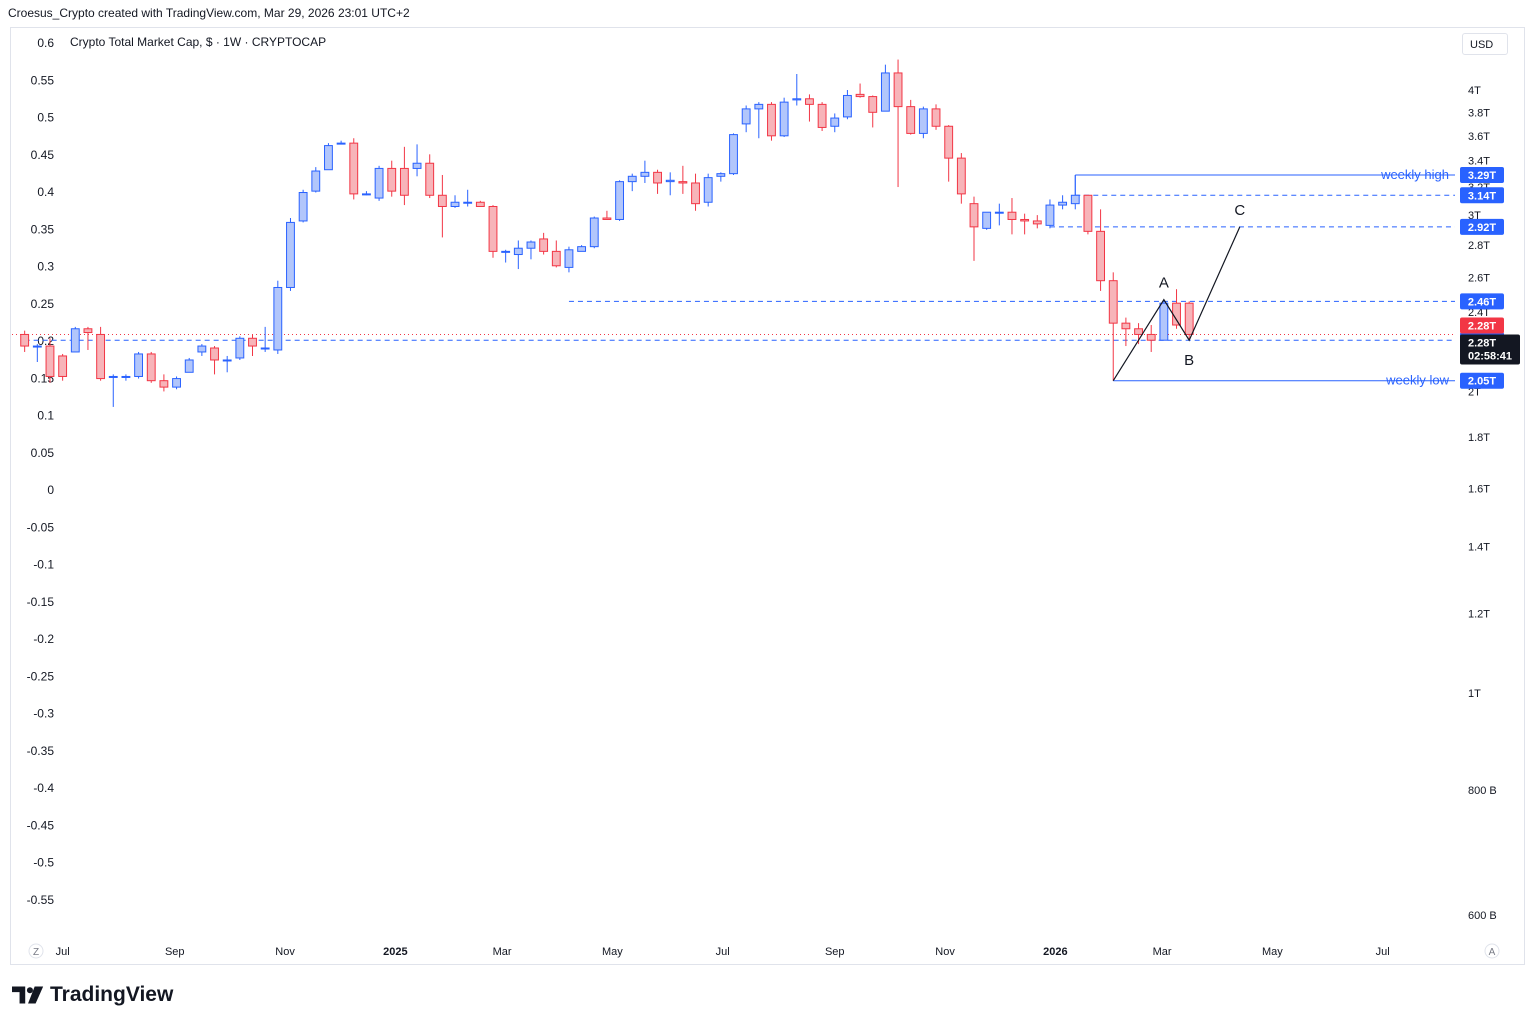 This screenshot has width=1535, height=1025. What do you see at coordinates (36, 951) in the screenshot?
I see `auto-scale-left-button` at bounding box center [36, 951].